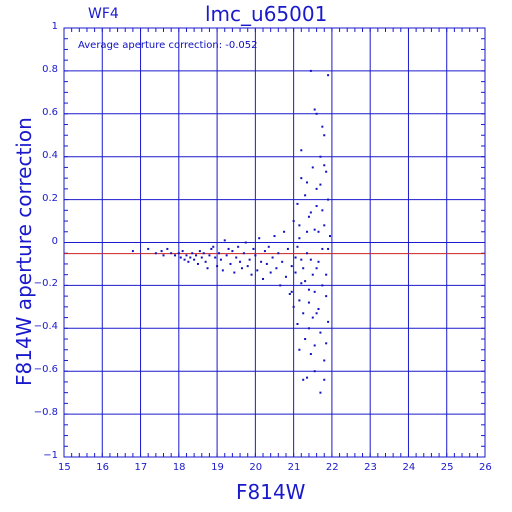  What do you see at coordinates (54, 241) in the screenshot?
I see `y-tick-label: 0` at bounding box center [54, 241].